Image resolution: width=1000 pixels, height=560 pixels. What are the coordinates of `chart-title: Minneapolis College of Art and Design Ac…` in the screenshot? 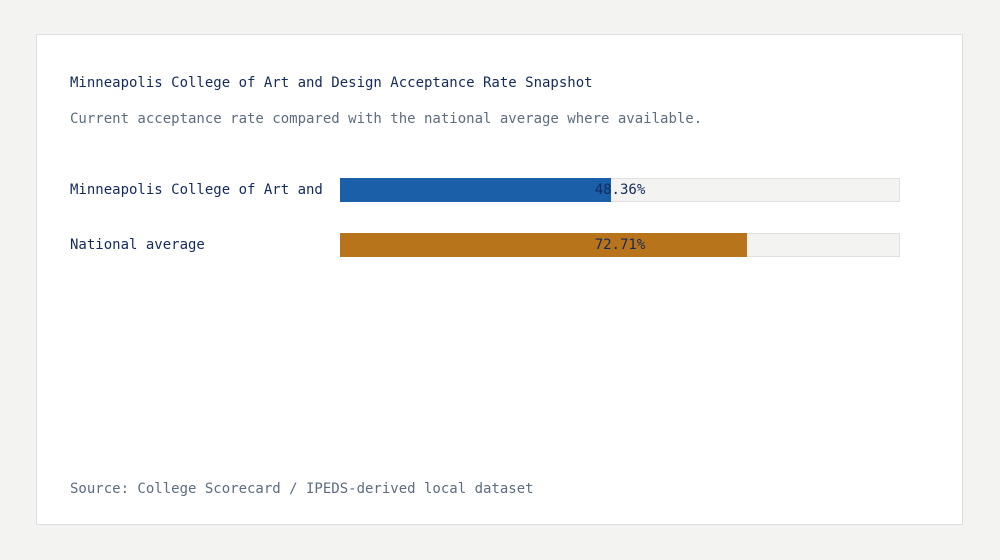 It's located at (331, 83).